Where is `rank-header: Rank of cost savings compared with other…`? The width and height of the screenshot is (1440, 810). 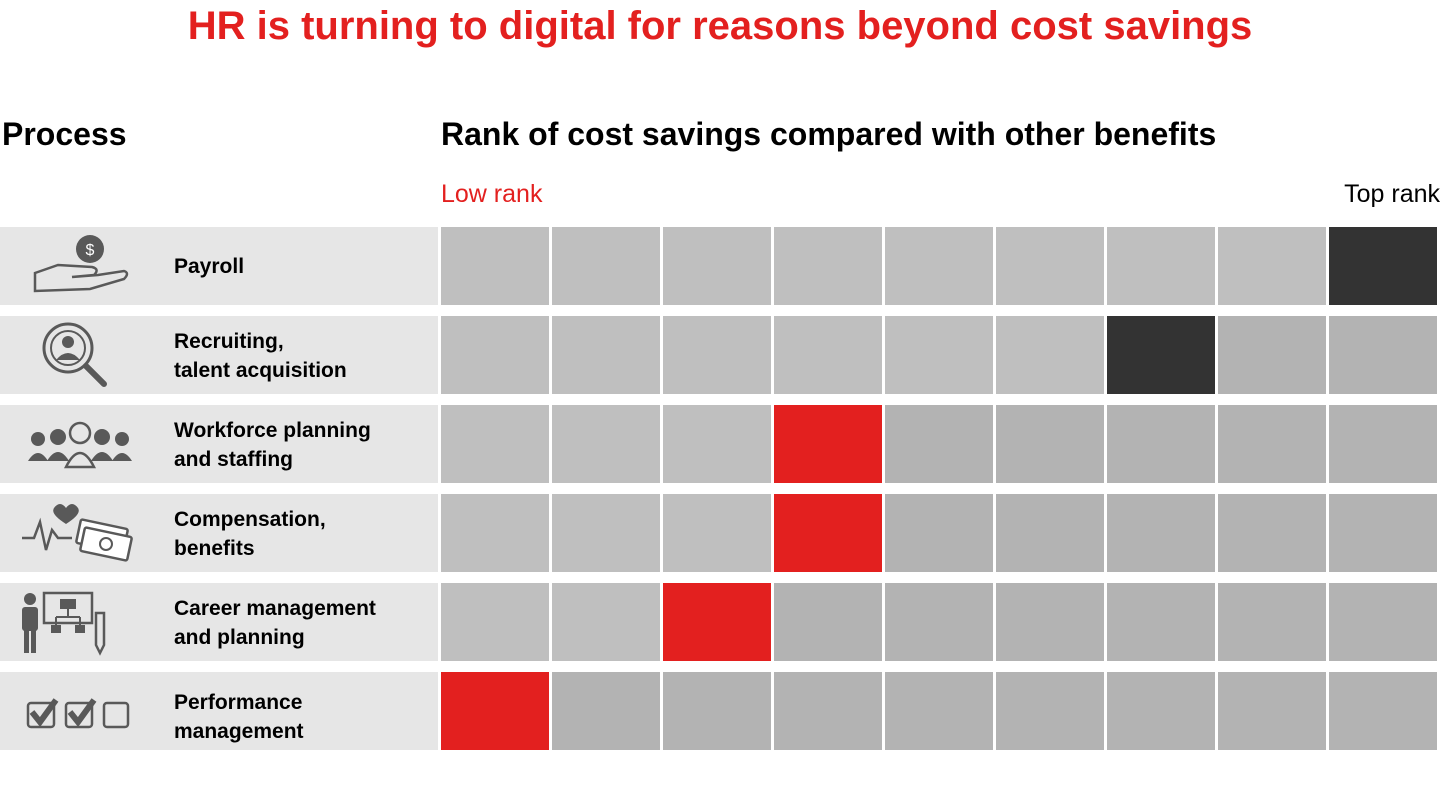 rank-header: Rank of cost savings compared with other… is located at coordinates (829, 134).